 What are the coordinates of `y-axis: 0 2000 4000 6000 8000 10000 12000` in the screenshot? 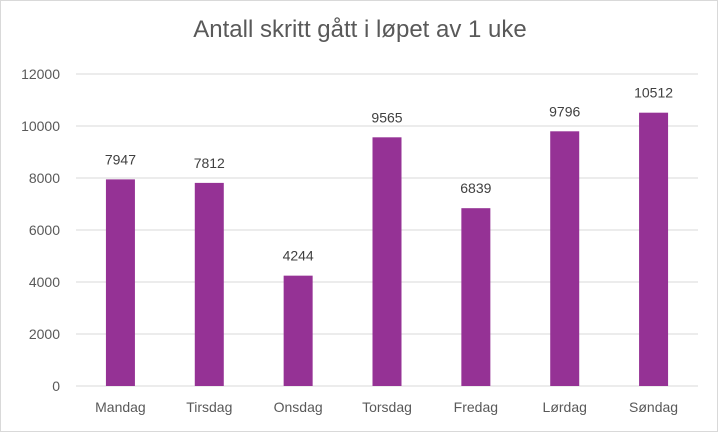 It's located at (40, 230).